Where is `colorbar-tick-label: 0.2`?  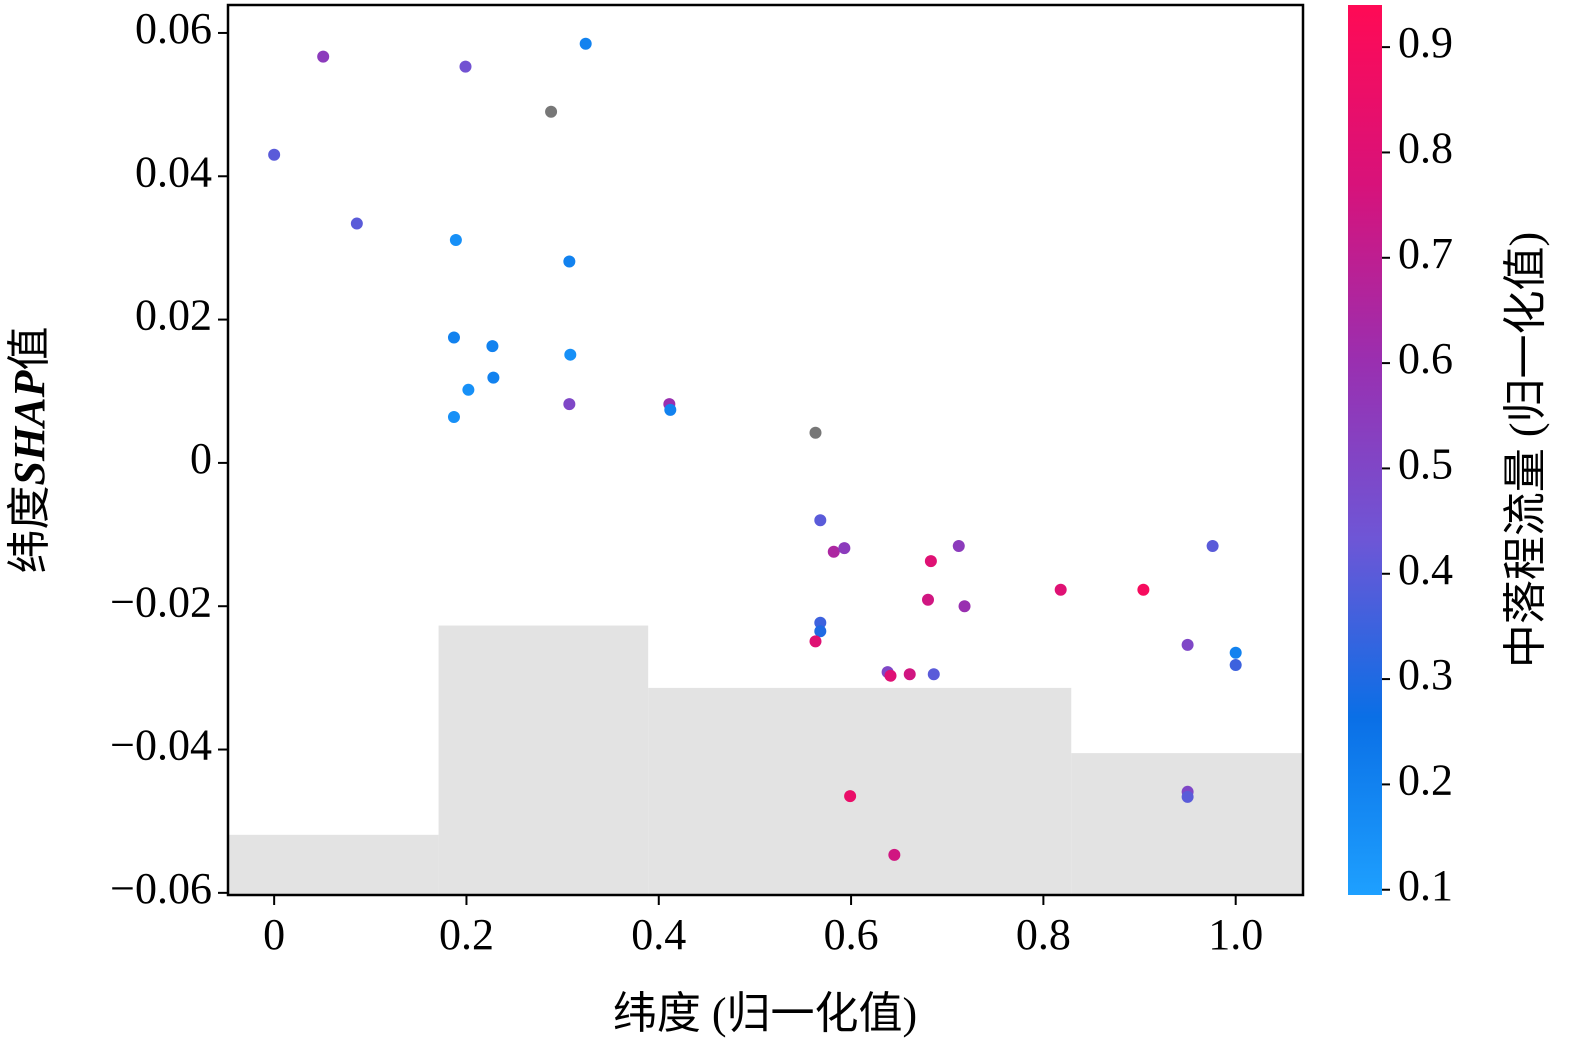
colorbar-tick-label: 0.2 is located at coordinates (1425, 780).